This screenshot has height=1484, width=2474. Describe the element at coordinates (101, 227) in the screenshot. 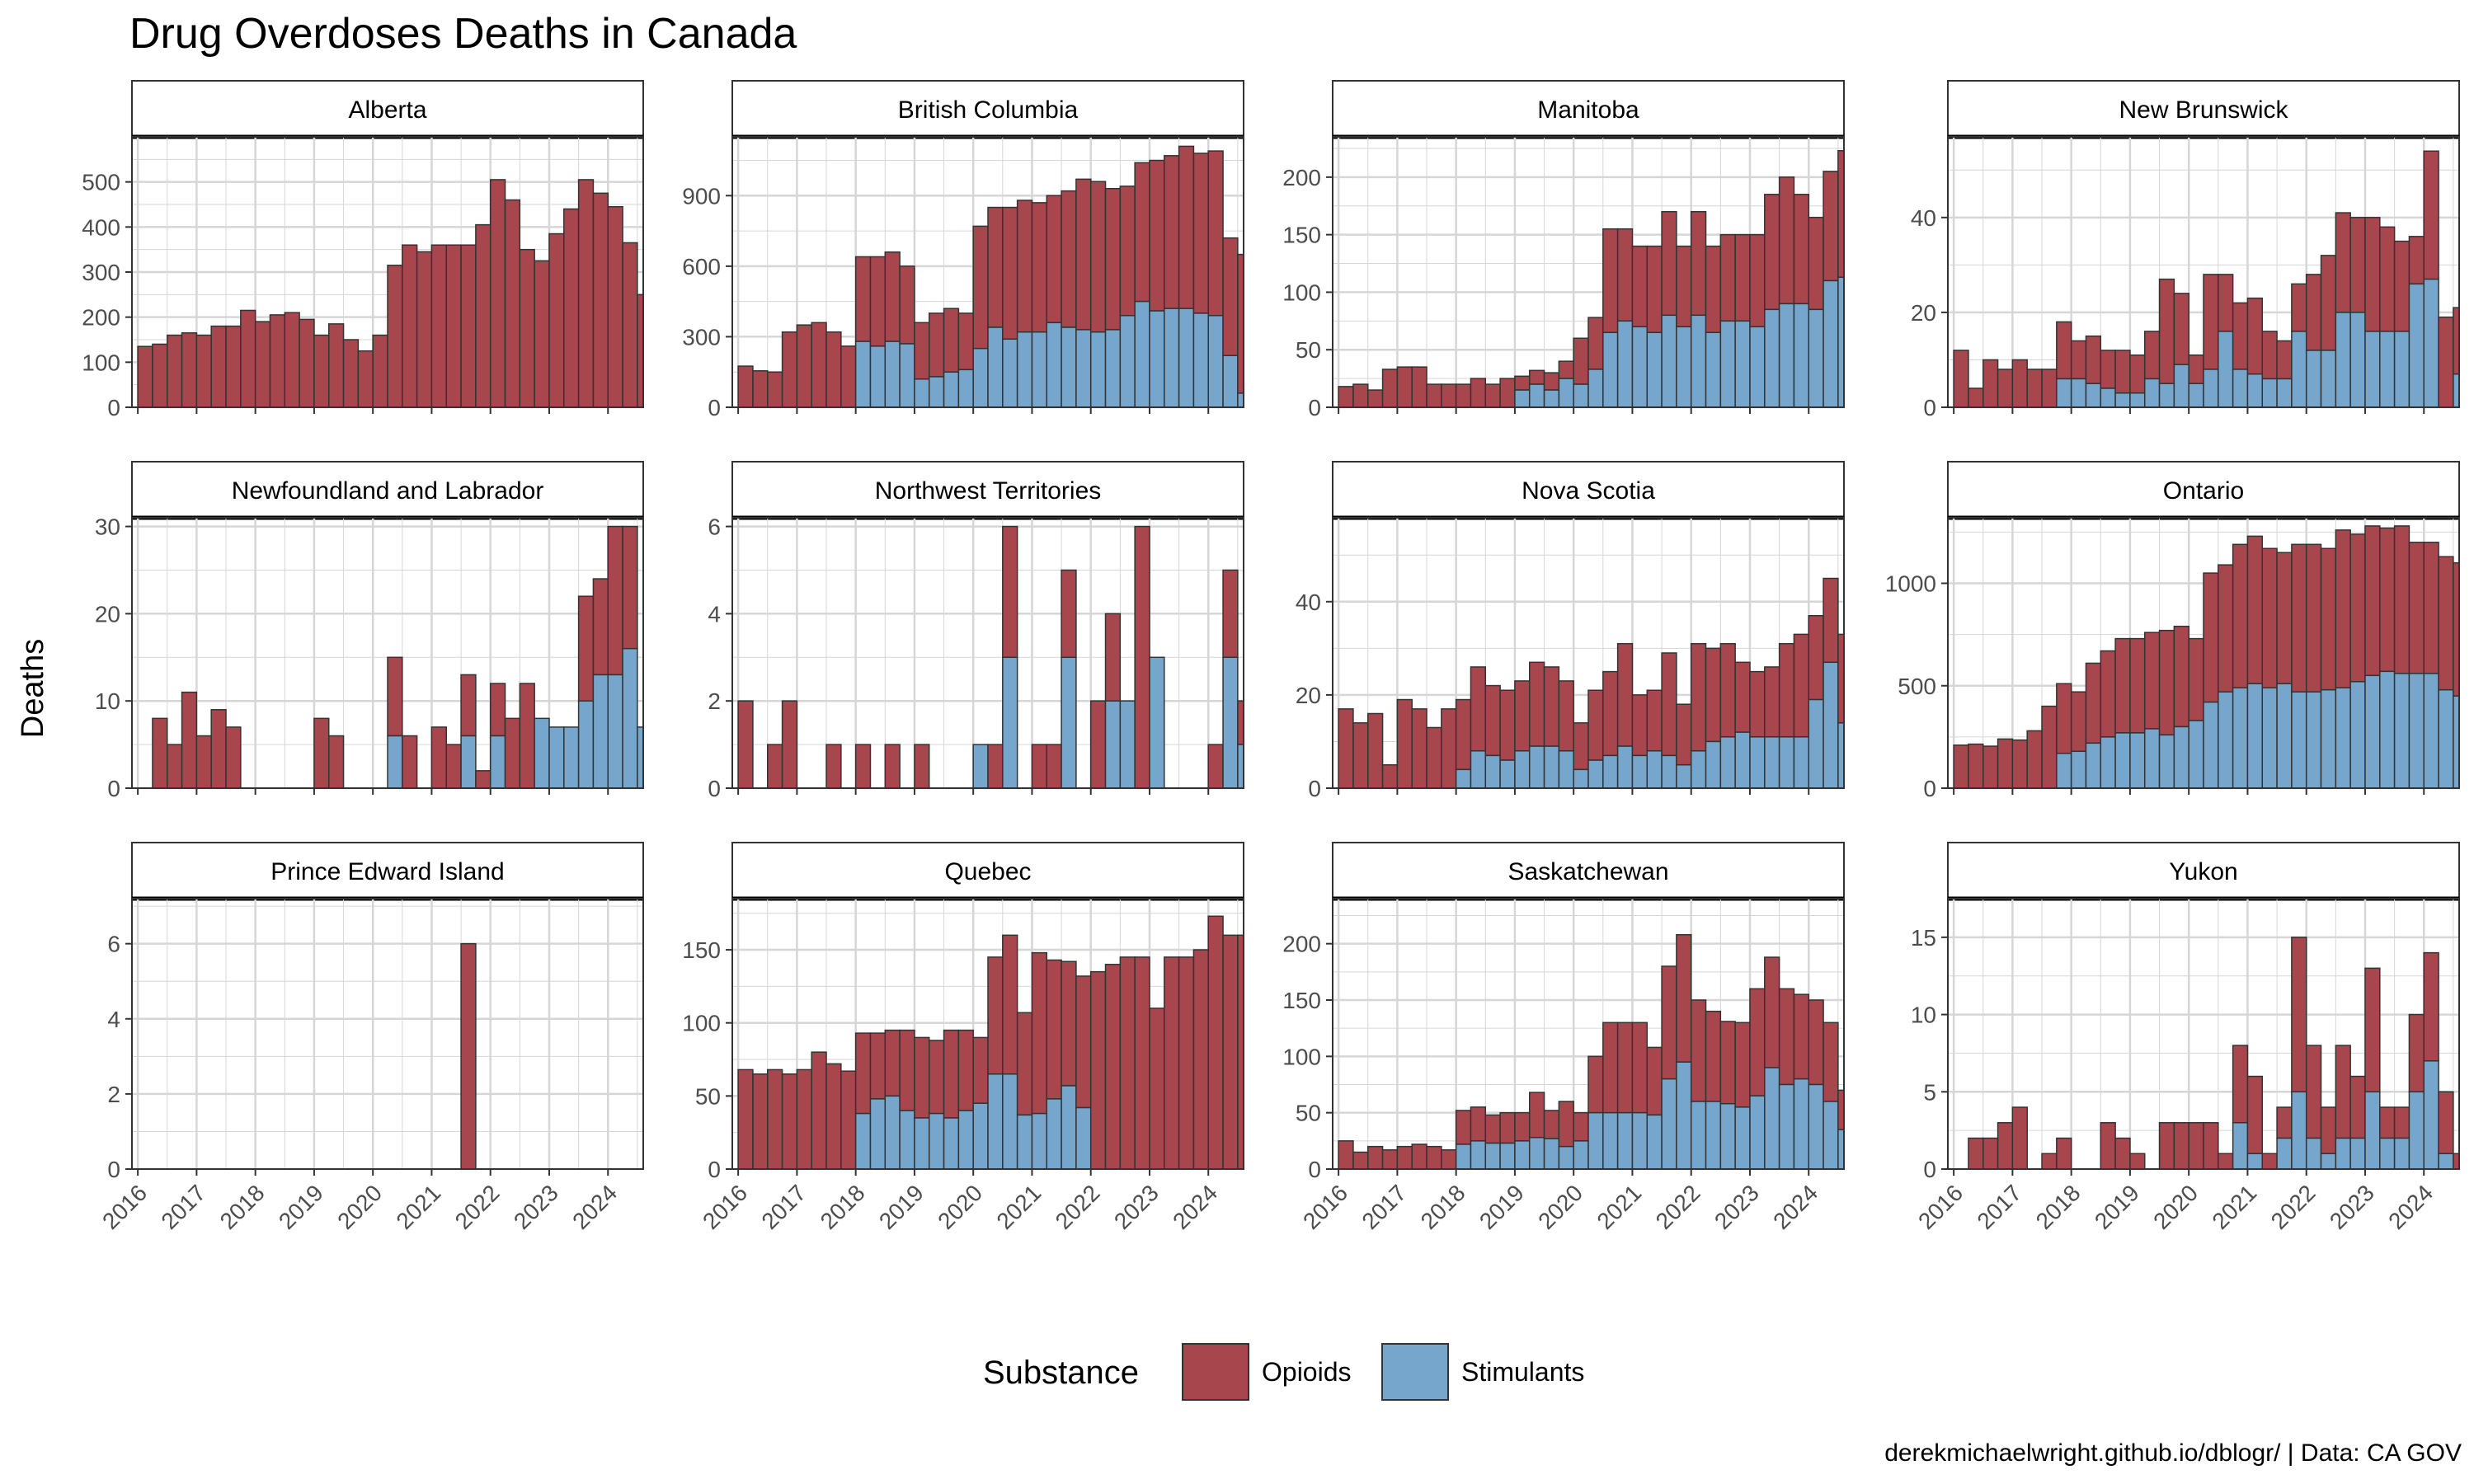

I see `y-tick-label: 400` at that location.